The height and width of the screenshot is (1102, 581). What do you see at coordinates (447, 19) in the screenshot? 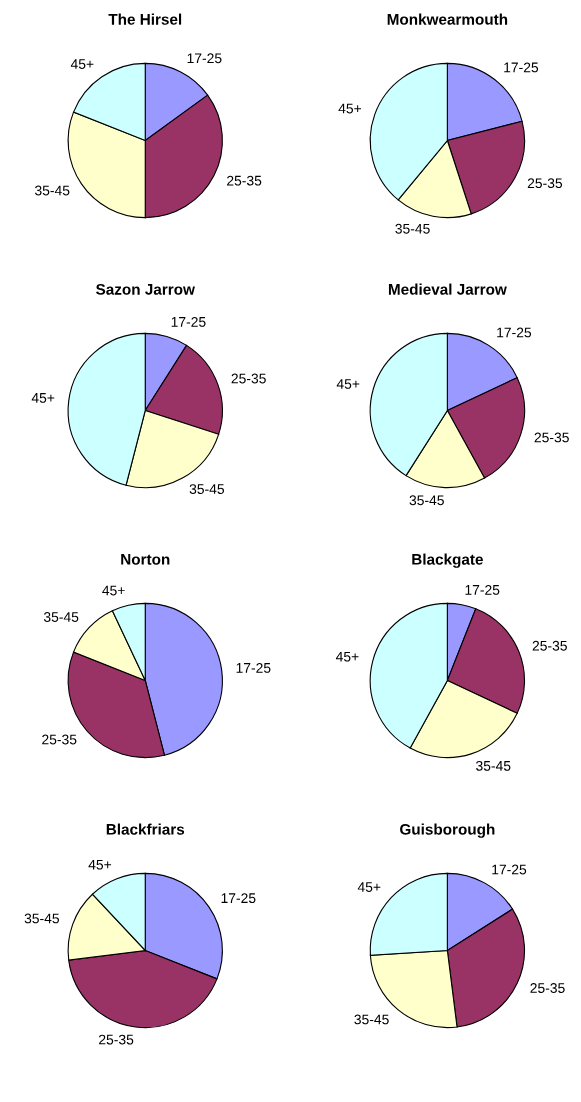
I see `chart-title: Monkwearmouth` at bounding box center [447, 19].